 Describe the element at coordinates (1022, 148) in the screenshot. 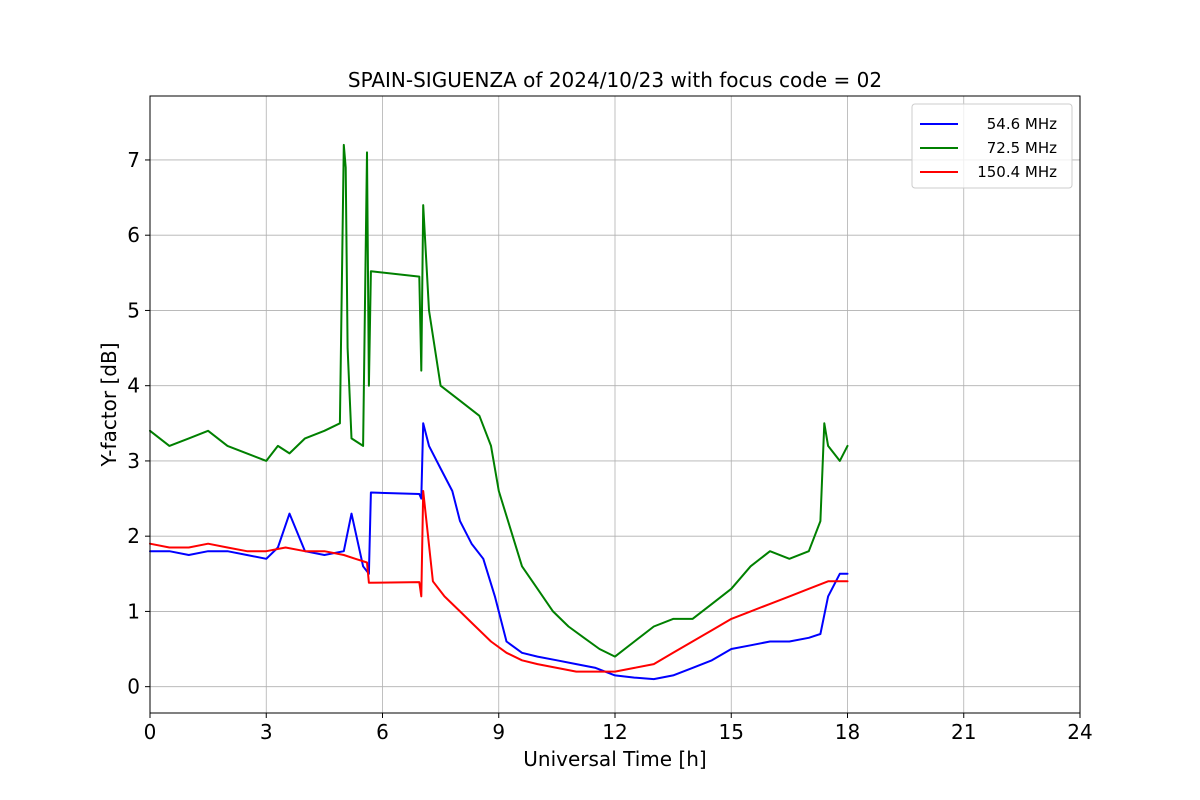

I see `legend-label: 72.5 MHz` at that location.